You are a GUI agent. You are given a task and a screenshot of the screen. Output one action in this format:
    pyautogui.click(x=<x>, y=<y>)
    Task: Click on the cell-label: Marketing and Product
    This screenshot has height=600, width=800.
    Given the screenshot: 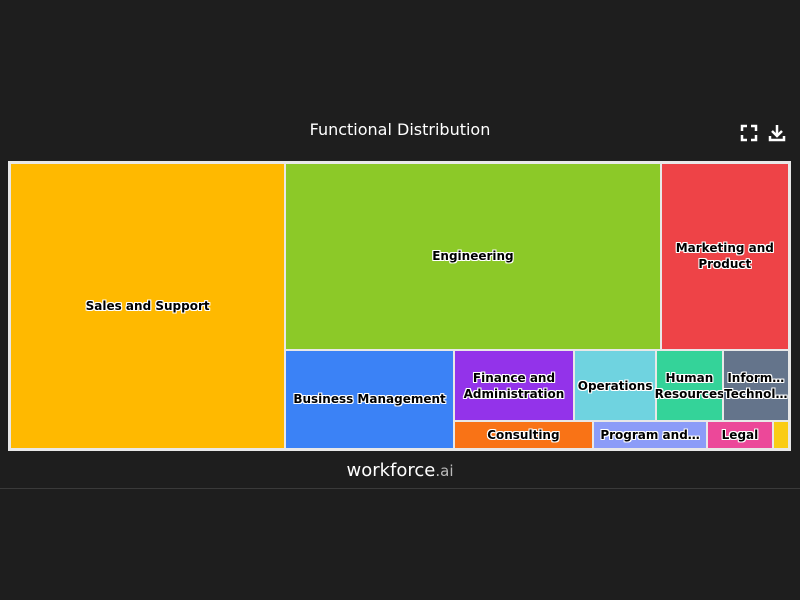 What is the action you would take?
    pyautogui.click(x=724, y=256)
    